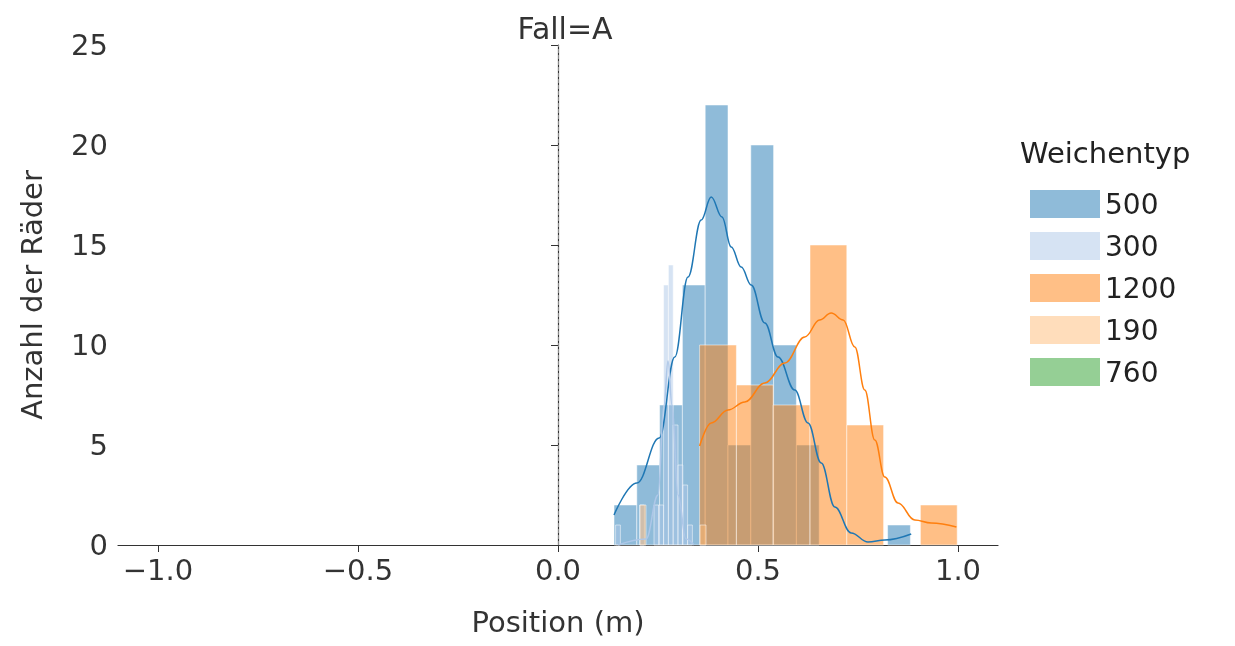 The width and height of the screenshot is (1235, 646). I want to click on y-tick-label: 10, so click(89, 345).